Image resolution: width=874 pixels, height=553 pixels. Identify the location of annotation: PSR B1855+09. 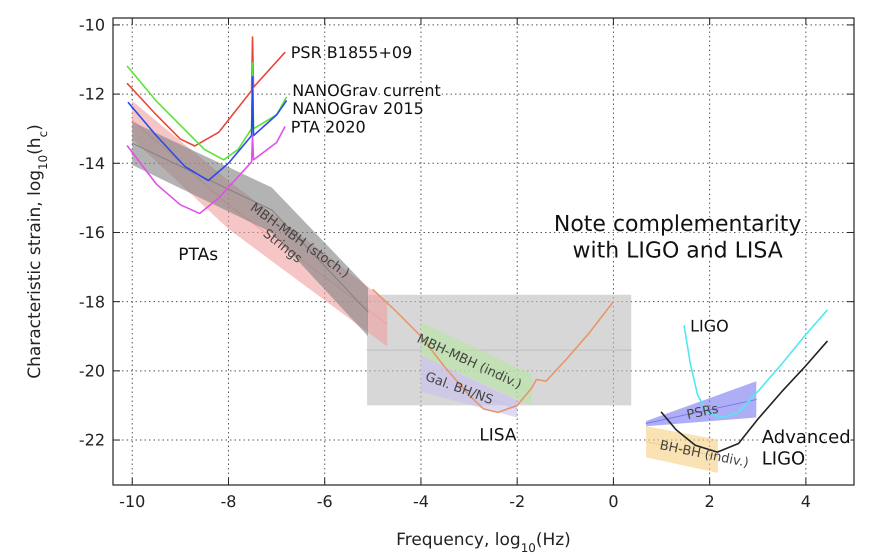
(351, 52).